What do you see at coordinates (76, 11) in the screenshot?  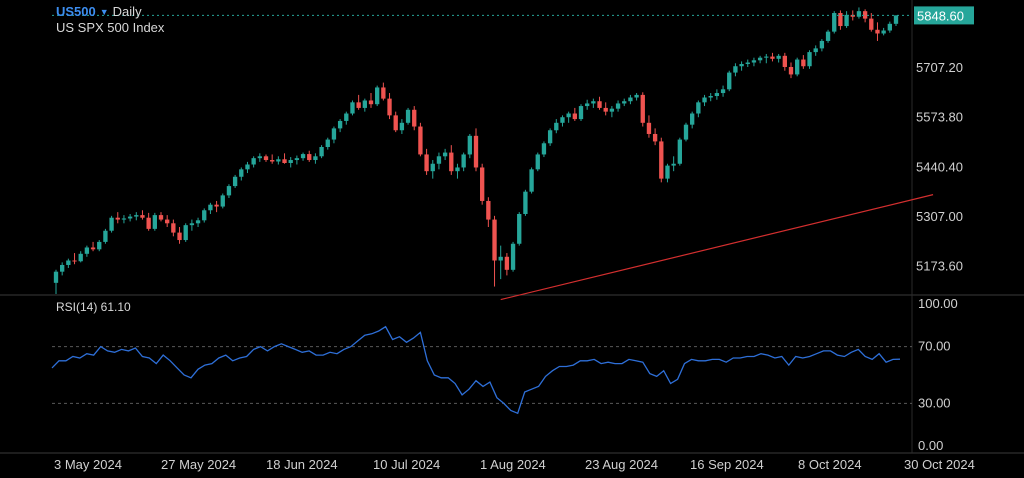 I see `symbol-selector: US500` at bounding box center [76, 11].